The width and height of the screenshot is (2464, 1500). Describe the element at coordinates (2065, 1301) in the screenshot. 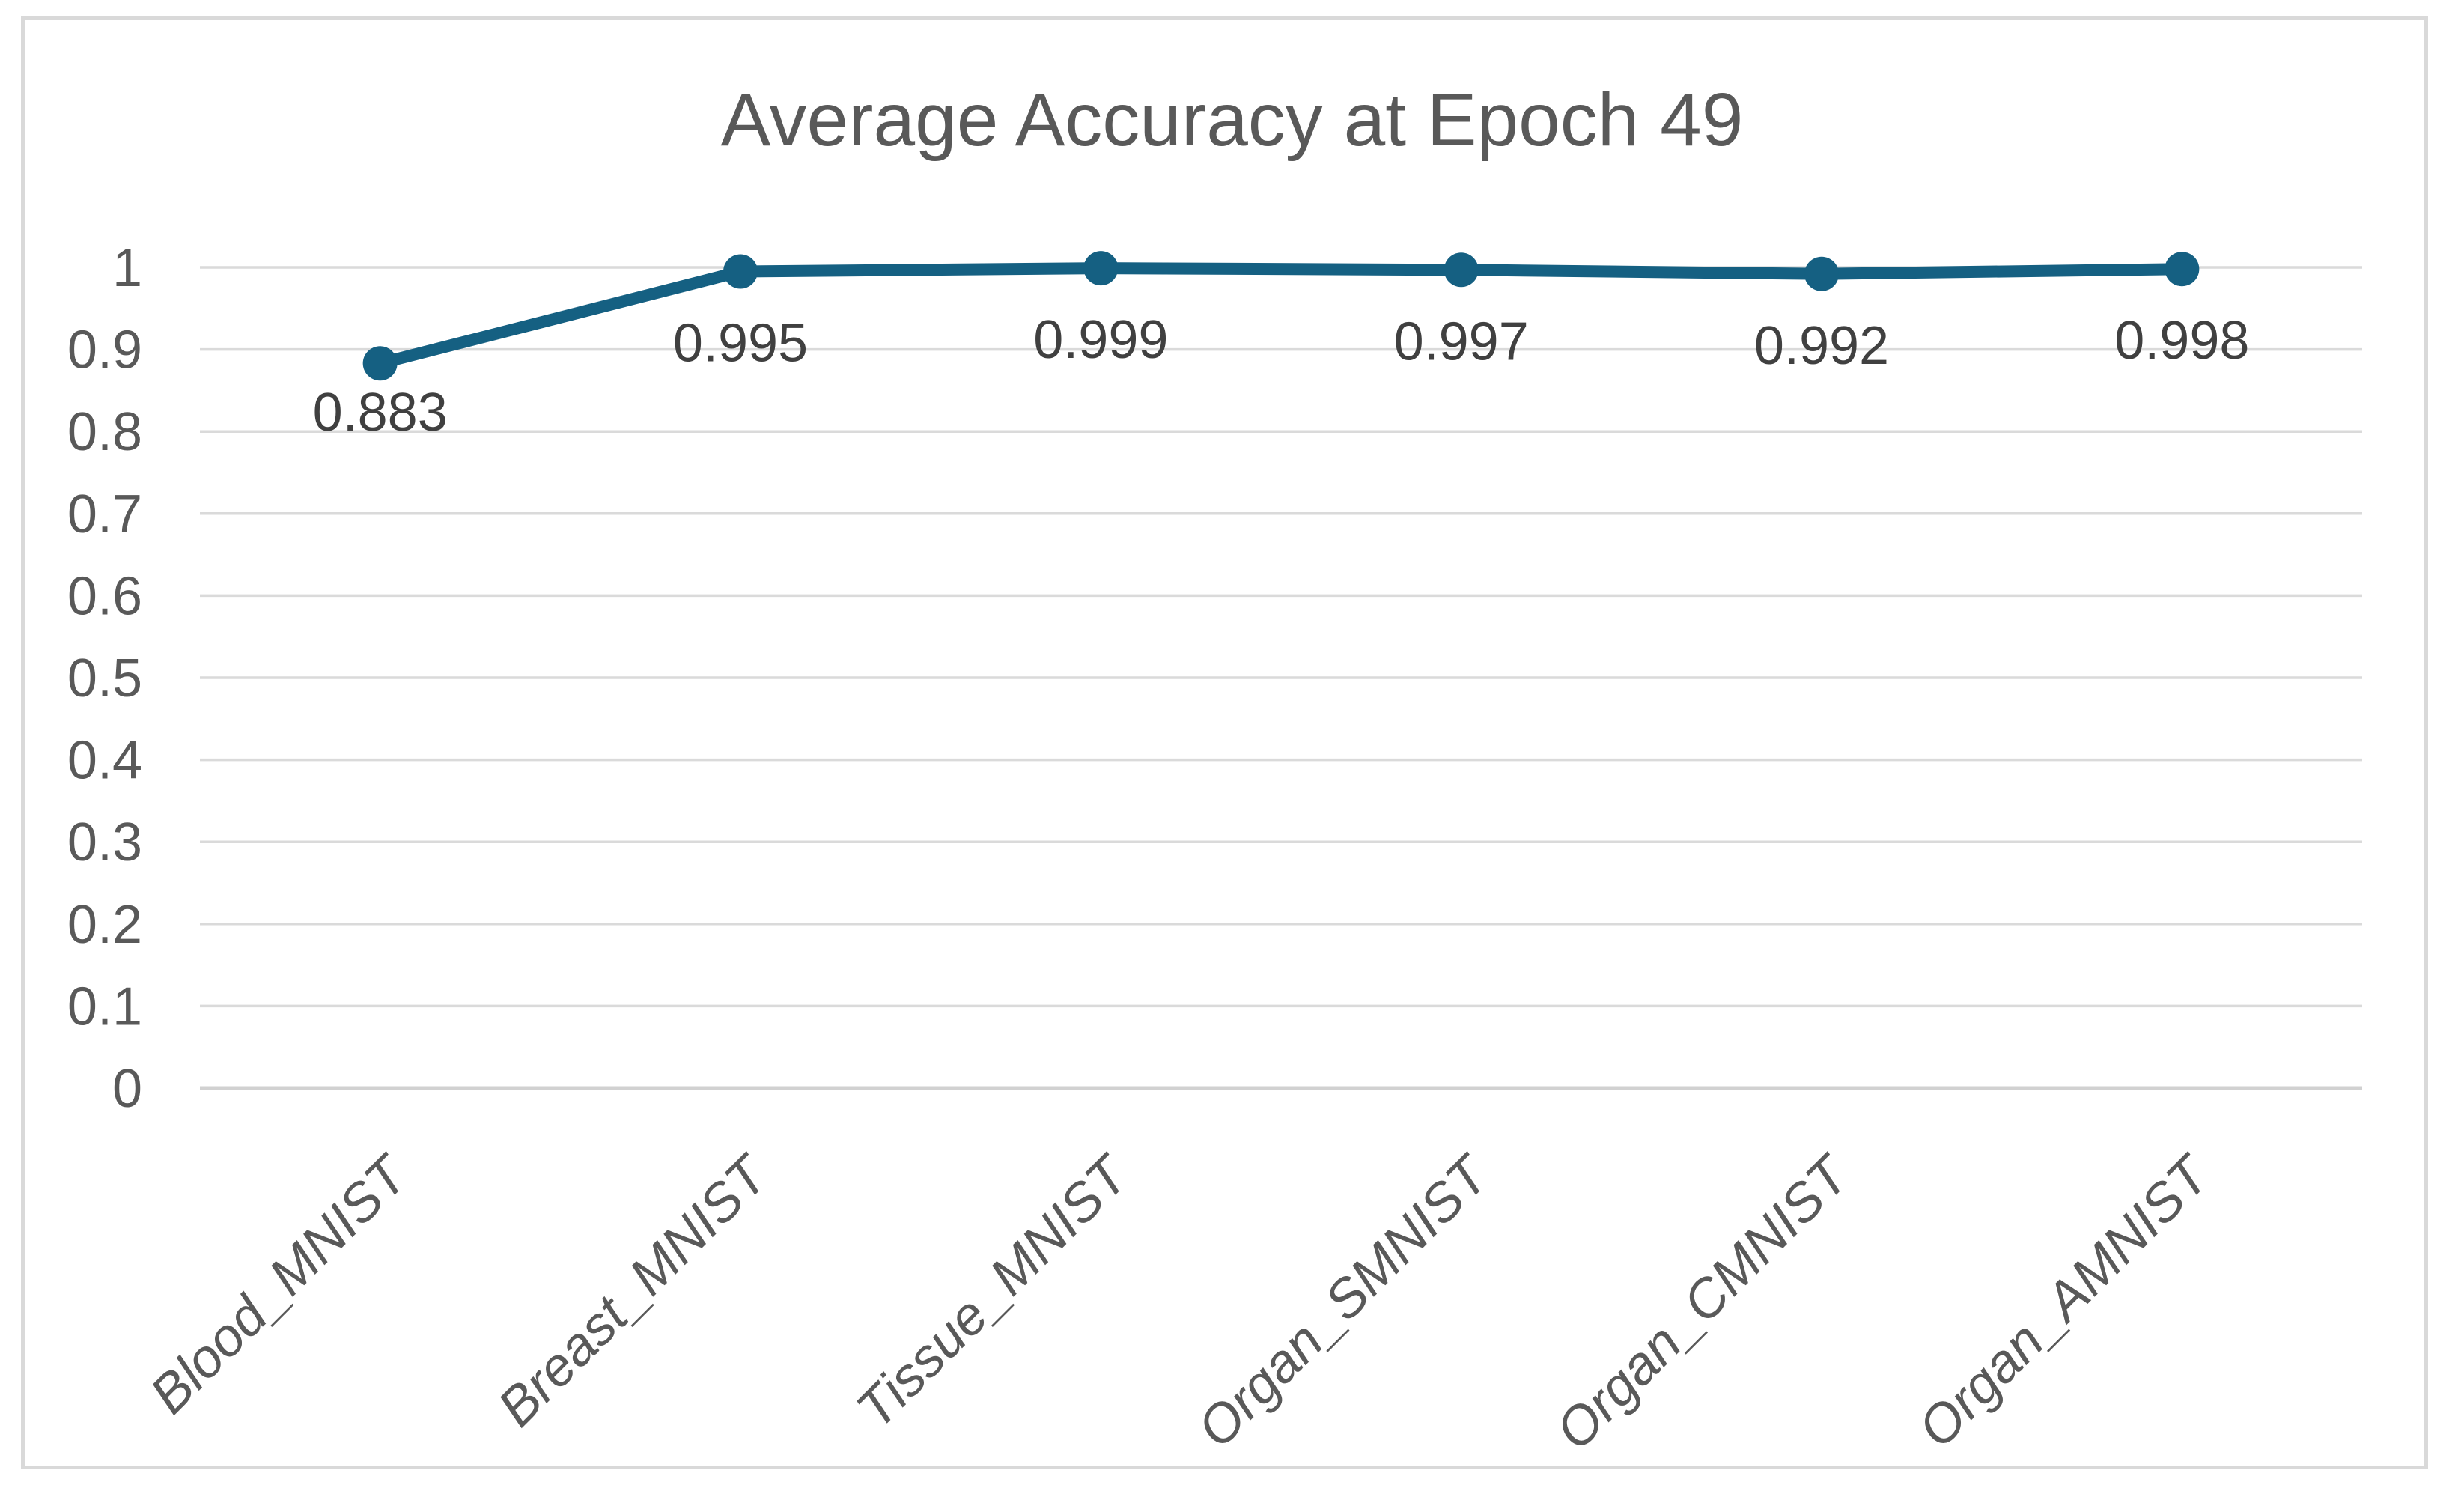

I see `x-category-label: Organ_AMNIST` at that location.